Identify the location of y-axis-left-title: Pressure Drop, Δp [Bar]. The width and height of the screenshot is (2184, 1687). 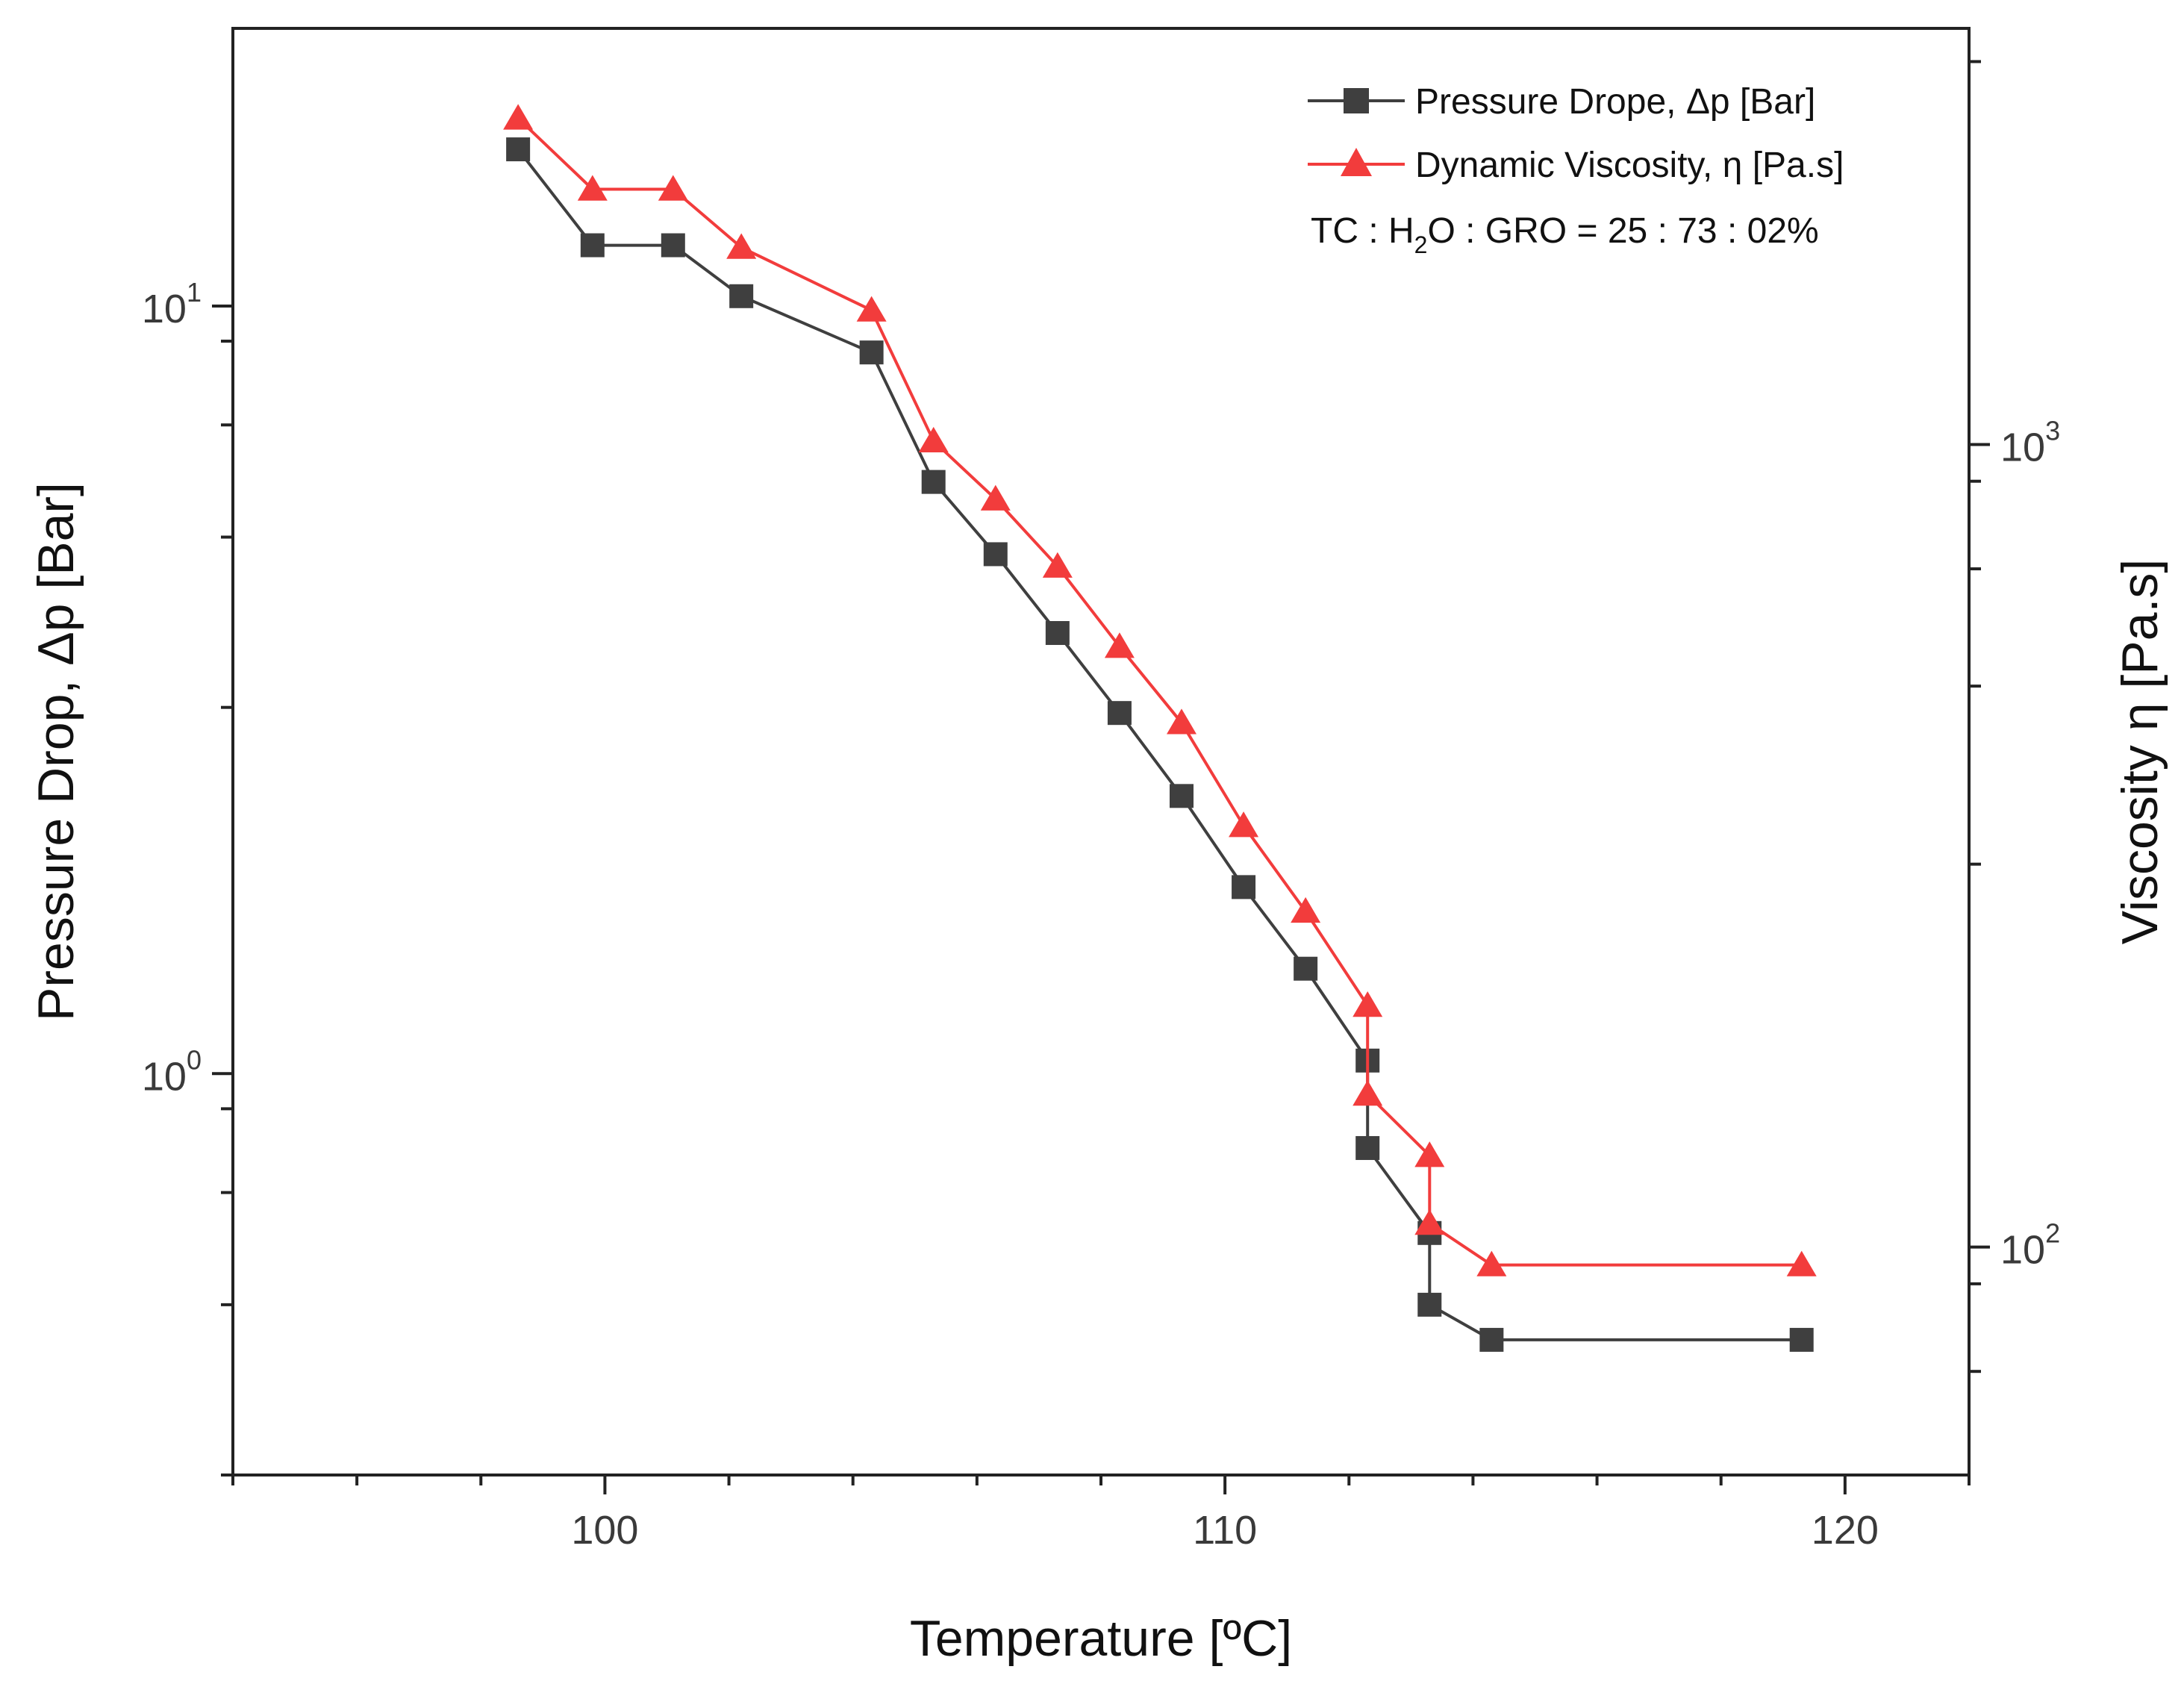
(56, 751).